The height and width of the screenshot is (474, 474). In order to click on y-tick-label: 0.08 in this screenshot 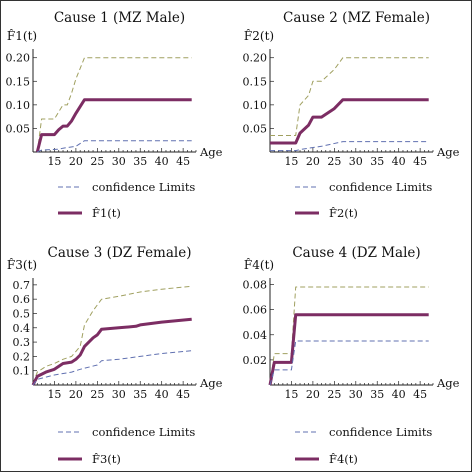, I will do `click(255, 285)`.